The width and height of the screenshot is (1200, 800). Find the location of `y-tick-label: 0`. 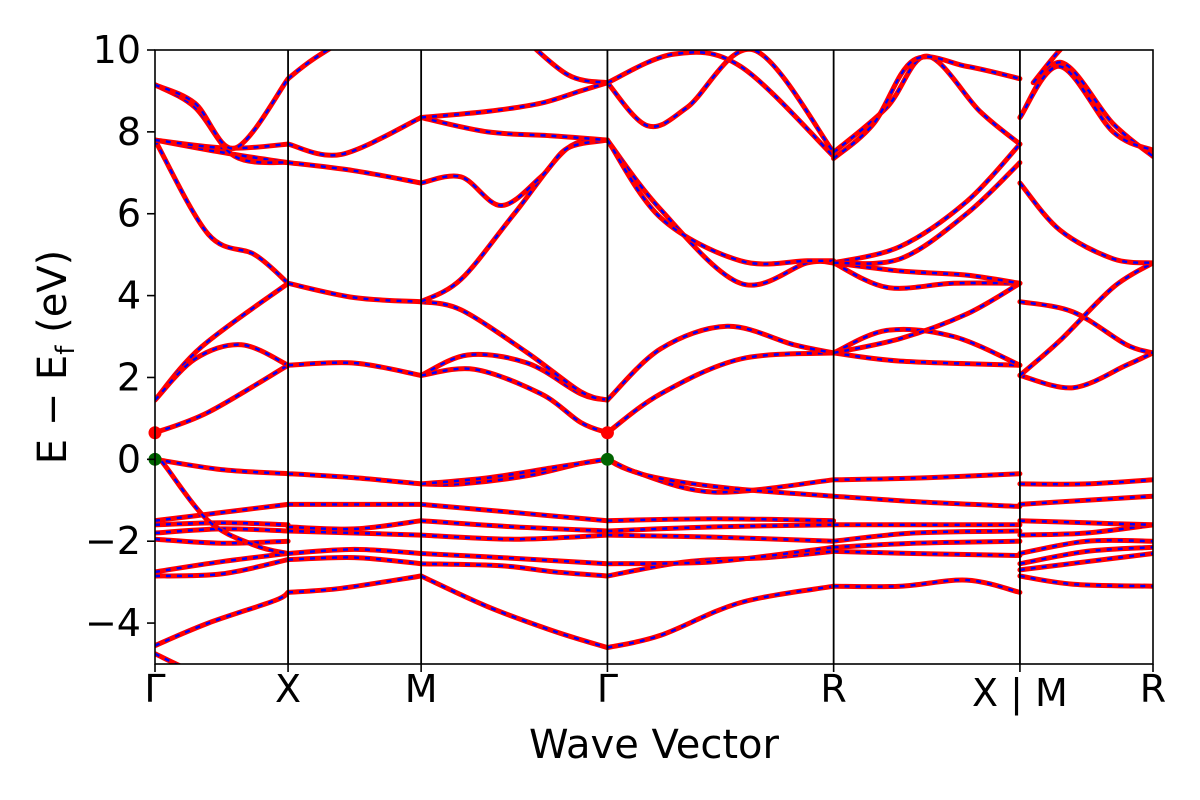

y-tick-label: 0 is located at coordinates (129, 459).